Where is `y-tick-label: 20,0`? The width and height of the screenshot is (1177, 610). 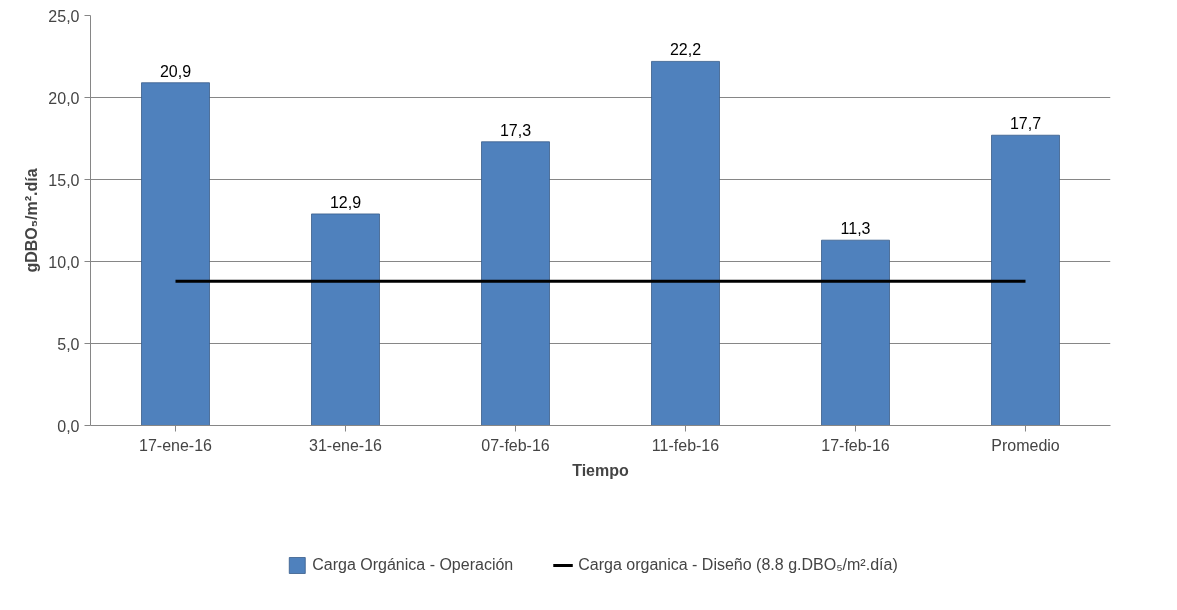
y-tick-label: 20,0 is located at coordinates (64, 98).